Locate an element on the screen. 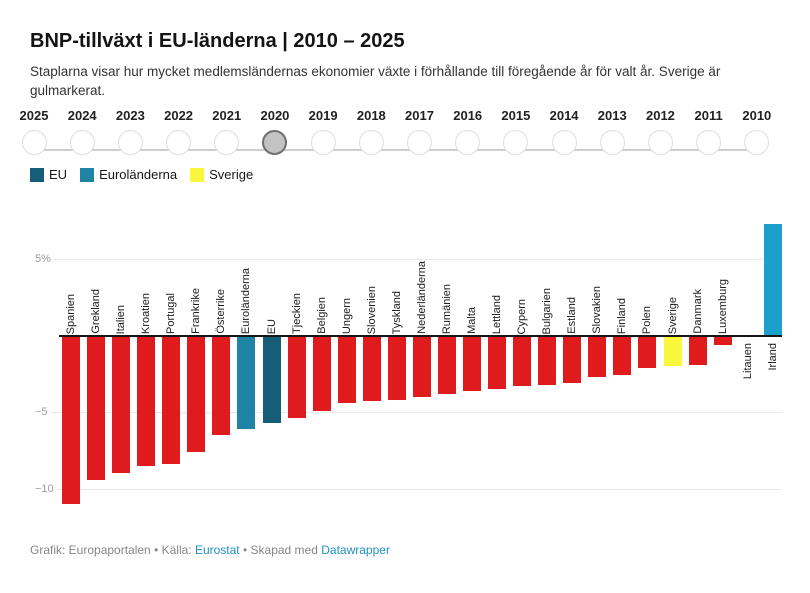  bar-spanien is located at coordinates (71, 421).